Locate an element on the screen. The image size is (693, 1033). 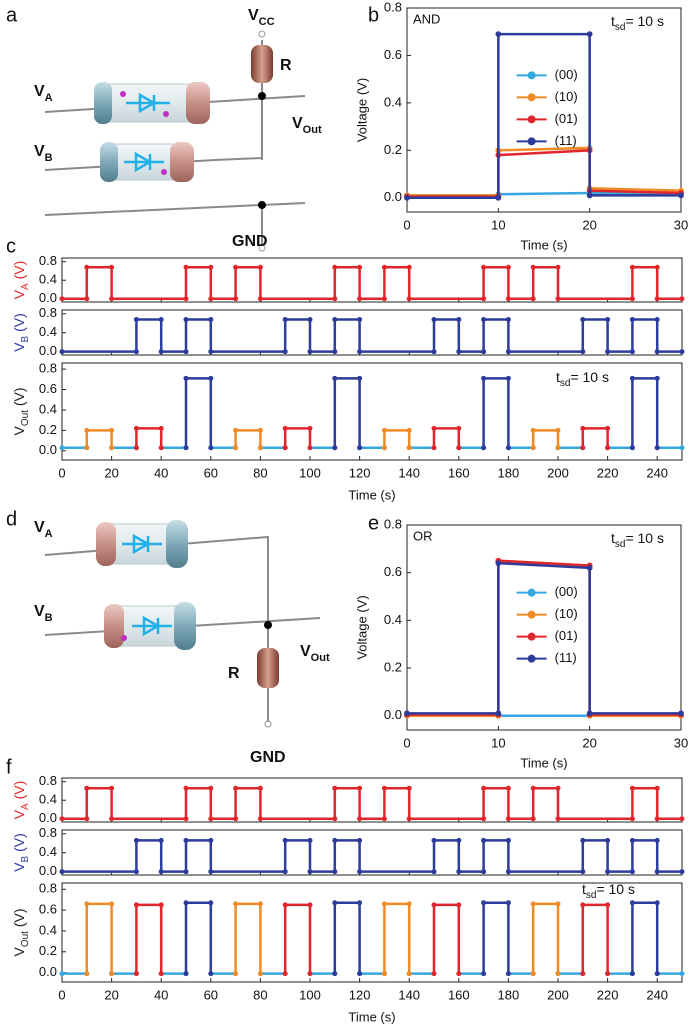
text-part: sd is located at coordinates (620, 27).